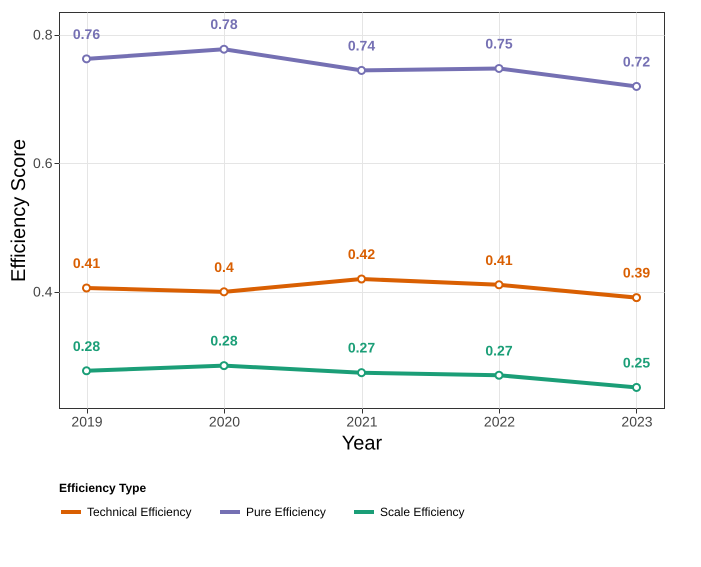 Image resolution: width=701 pixels, height=567 pixels. What do you see at coordinates (43, 291) in the screenshot?
I see `y-tick-label: 0.4` at bounding box center [43, 291].